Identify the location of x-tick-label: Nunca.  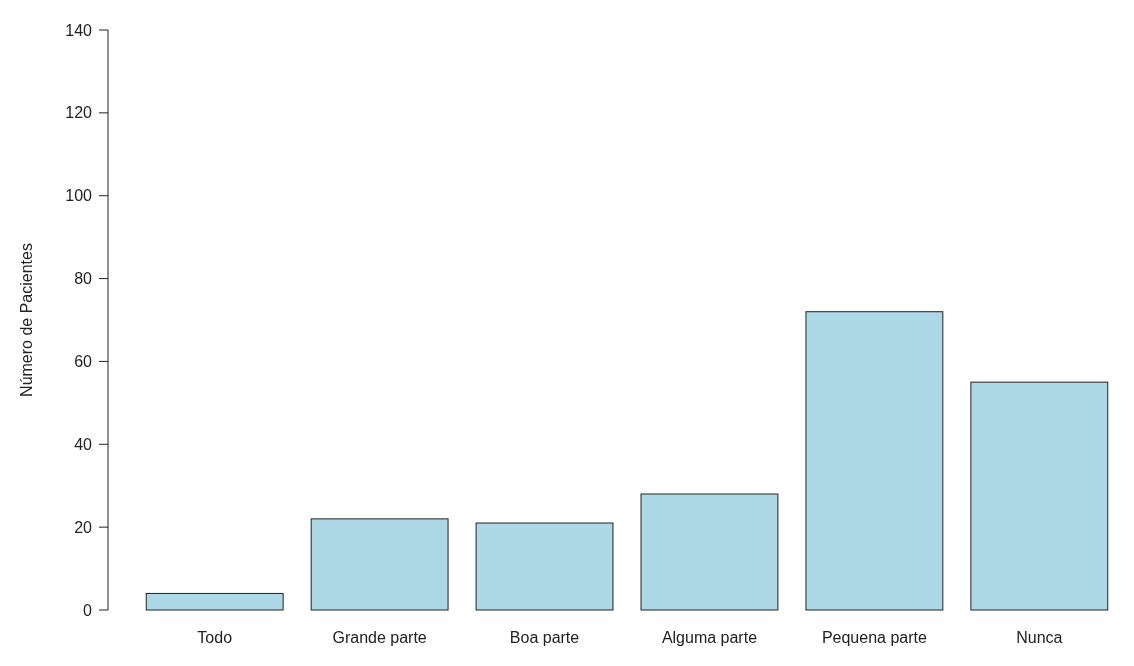
(1039, 637).